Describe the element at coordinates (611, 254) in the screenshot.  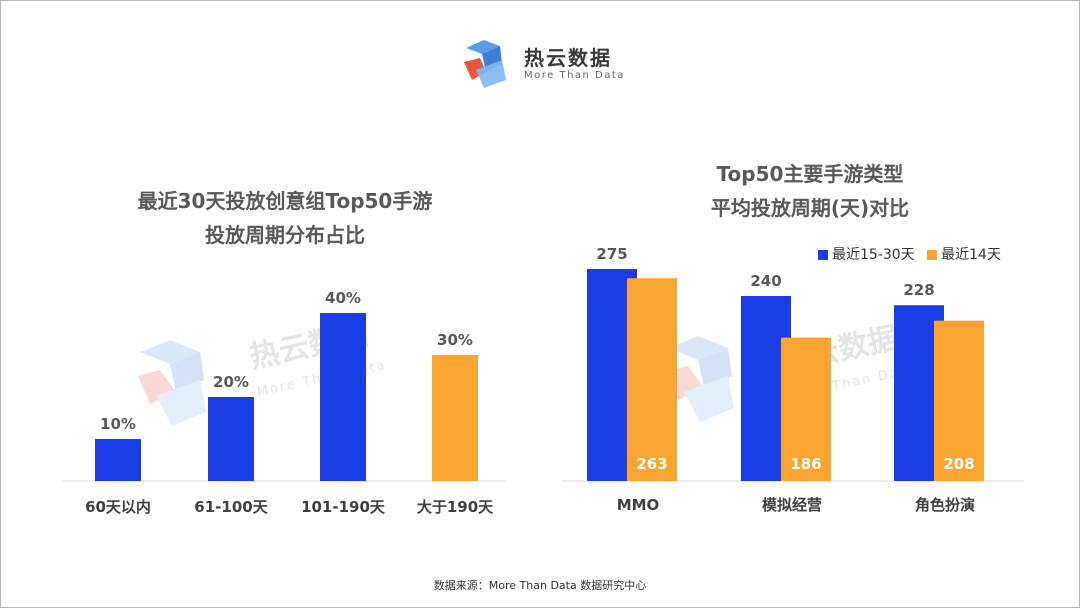
I see `right-bar-blue-label-1: 275` at that location.